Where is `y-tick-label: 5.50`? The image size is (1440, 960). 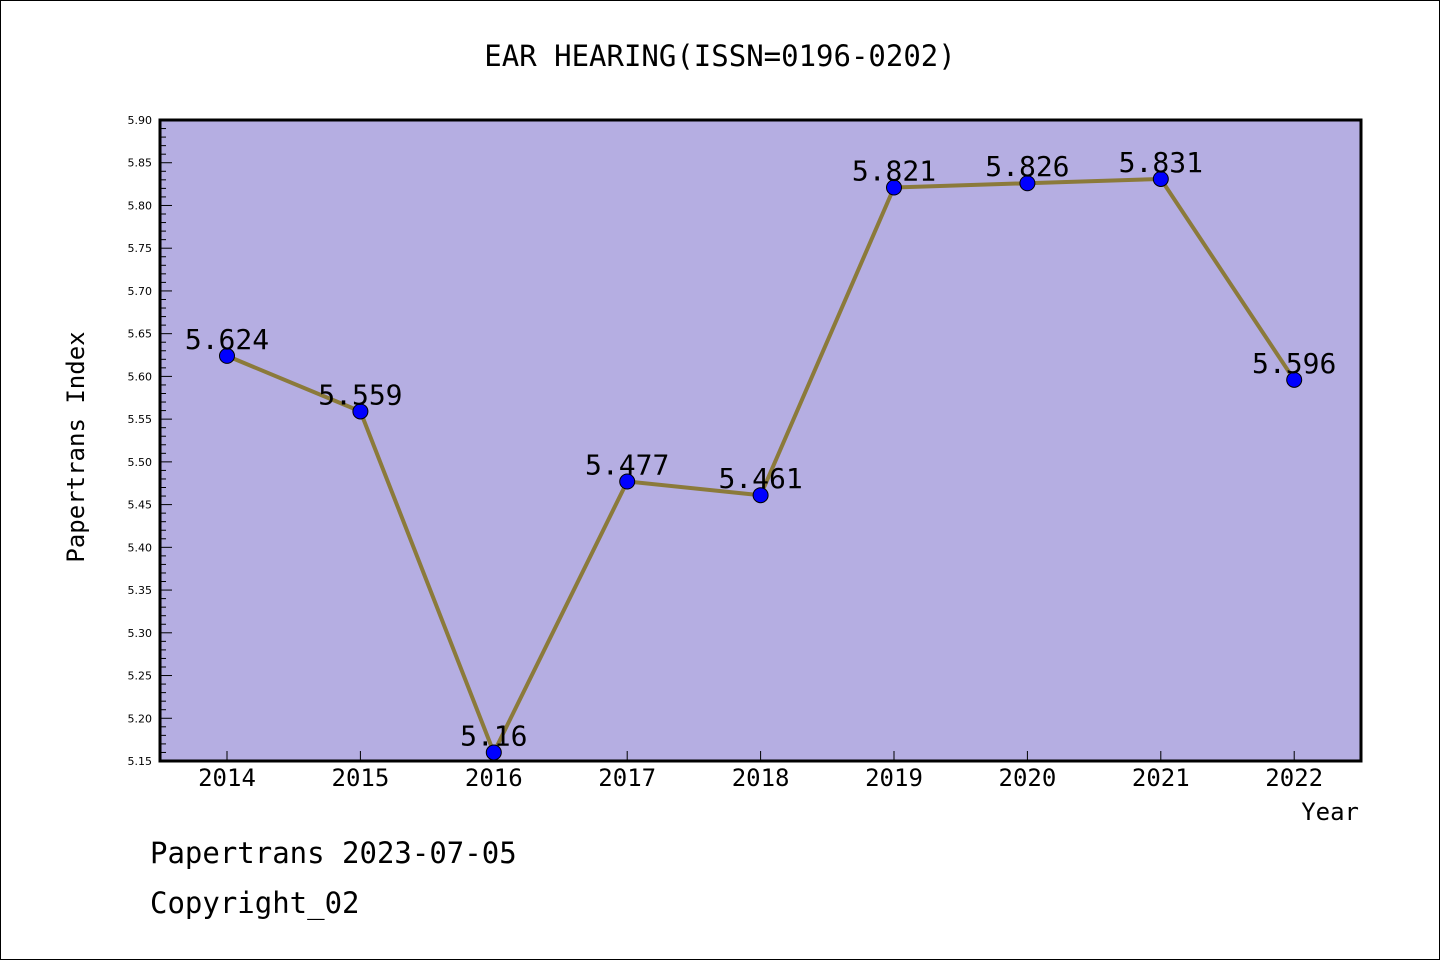
y-tick-label: 5.50 is located at coordinates (140, 462).